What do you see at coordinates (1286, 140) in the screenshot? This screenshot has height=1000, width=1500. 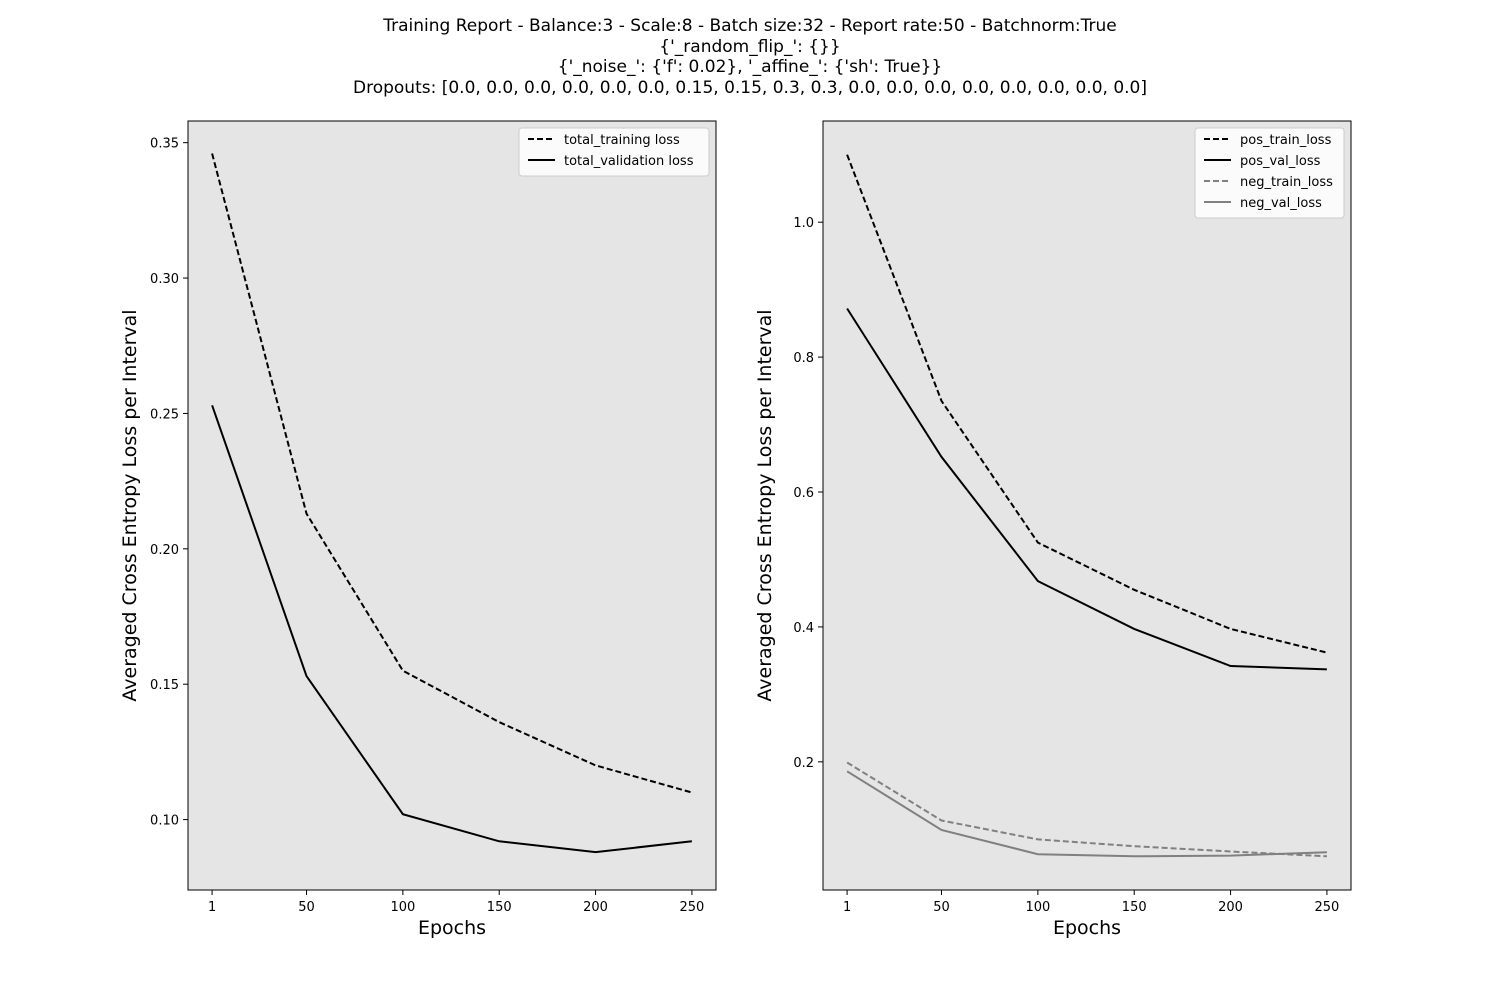 I see `legend-label: pos_train_loss` at bounding box center [1286, 140].